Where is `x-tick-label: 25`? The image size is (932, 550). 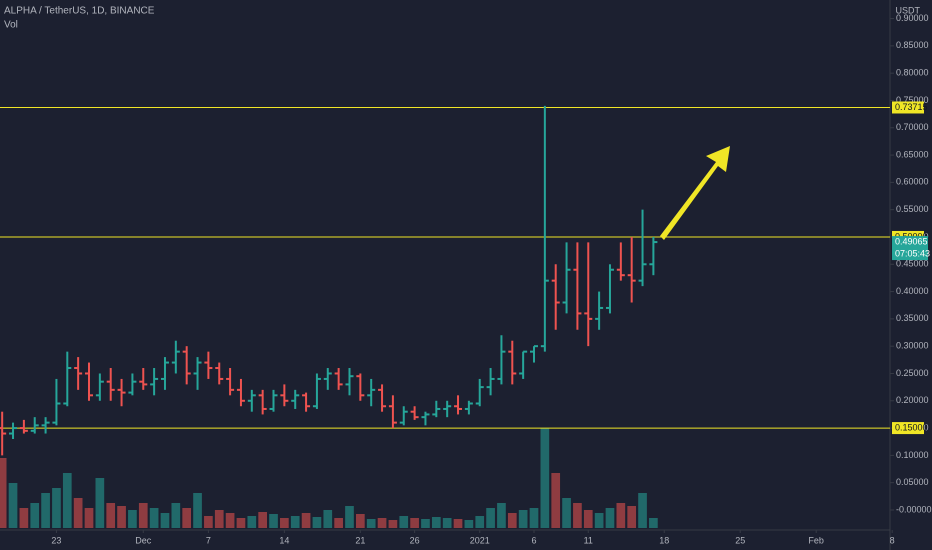 x-tick-label: 25 is located at coordinates (740, 540).